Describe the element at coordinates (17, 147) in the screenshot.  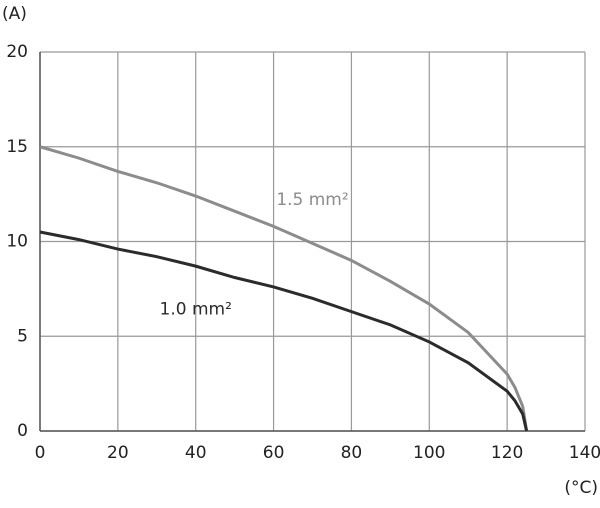
I see `y-tick-label: 15` at that location.